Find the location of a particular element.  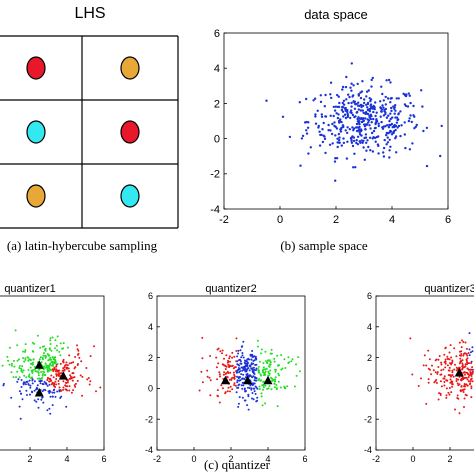

y-tick-label: -2 is located at coordinates (149, 419).